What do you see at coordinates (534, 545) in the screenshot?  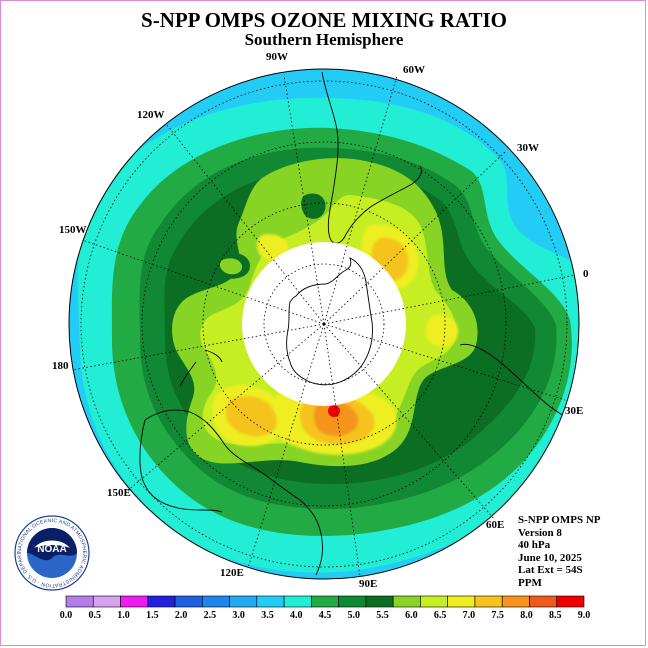 I see `info-pressure: 40 hPa` at bounding box center [534, 545].